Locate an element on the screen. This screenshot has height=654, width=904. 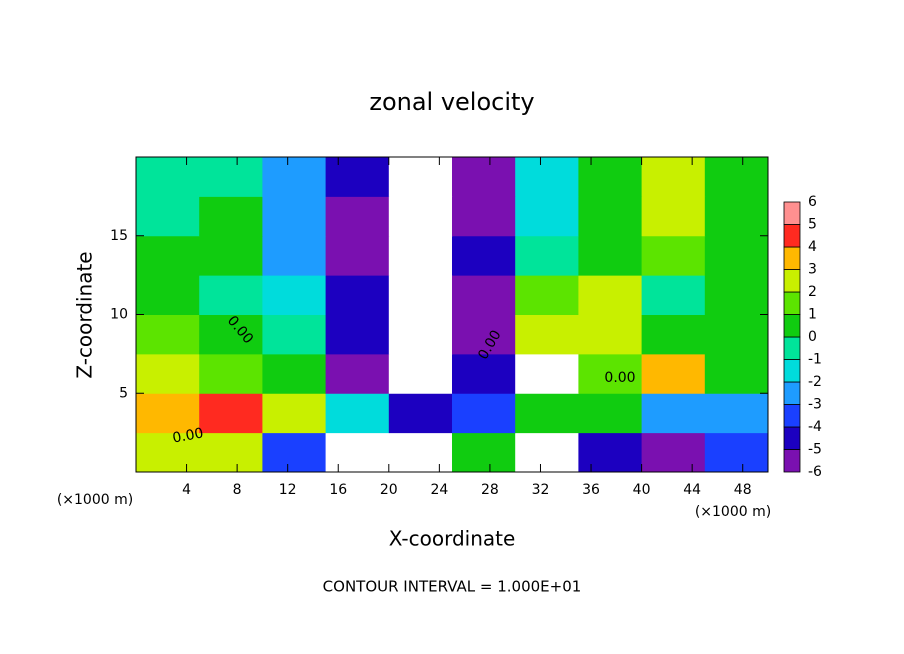
footnote: CONTOUR INTERVAL = 1.000E+01 is located at coordinates (452, 587).